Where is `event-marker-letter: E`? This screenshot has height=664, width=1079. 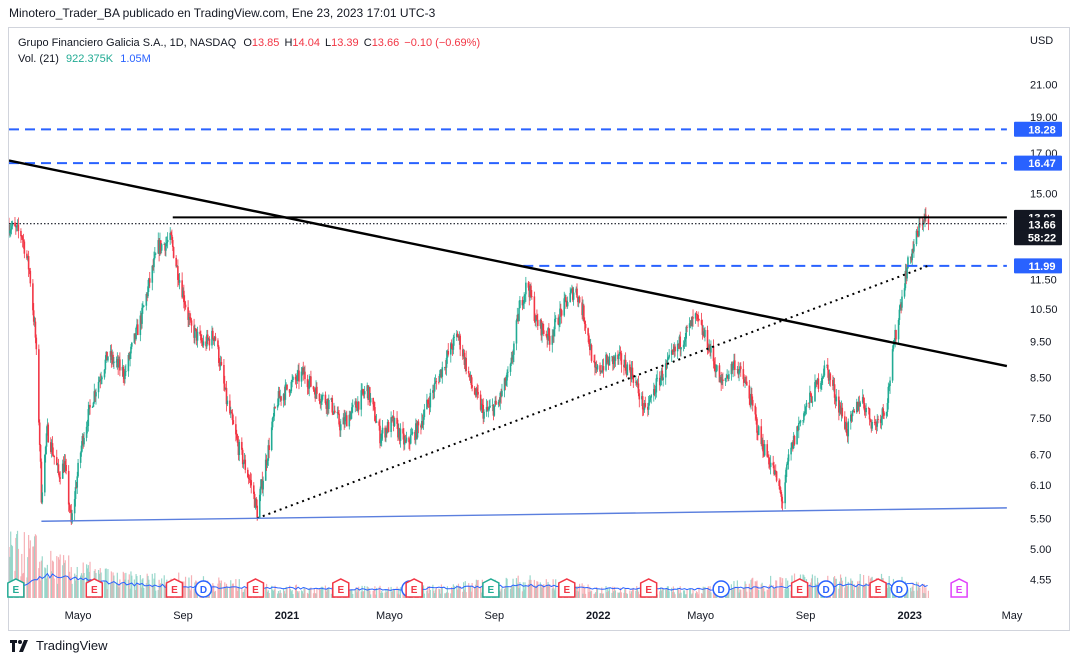
event-marker-letter: E is located at coordinates (648, 590).